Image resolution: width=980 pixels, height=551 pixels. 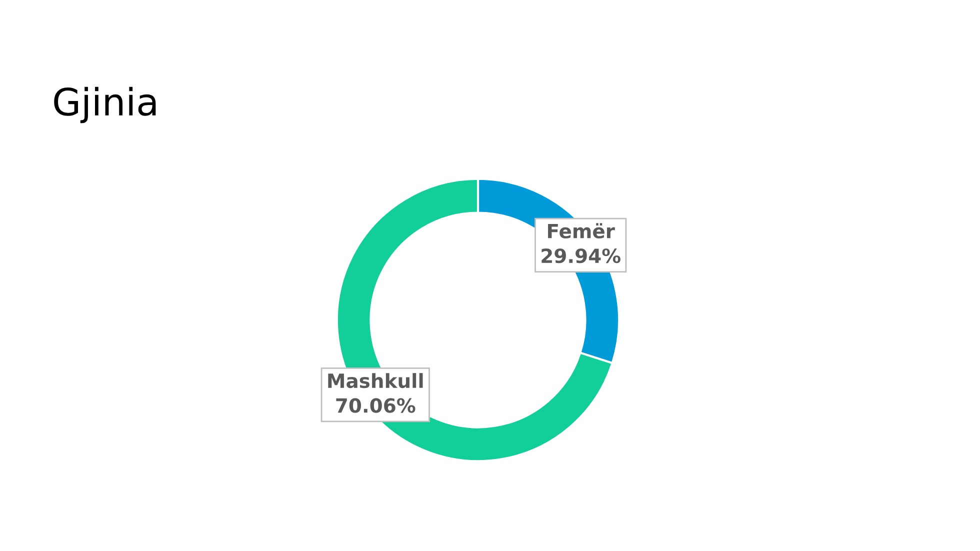 I want to click on data-label: 29.94%, so click(x=581, y=256).